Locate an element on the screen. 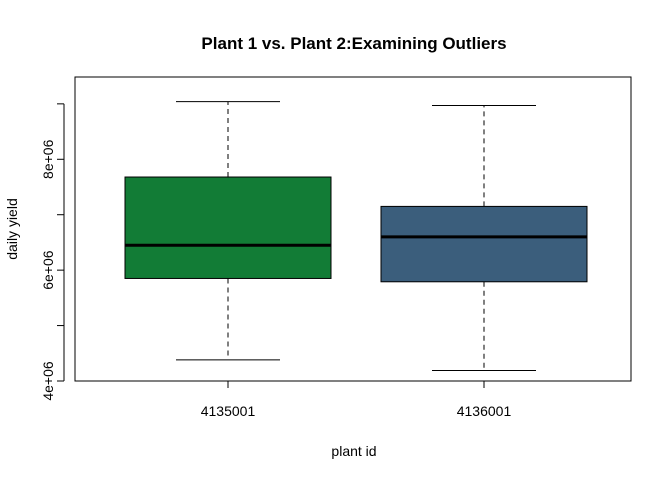  y-tick-label: 6e+06 is located at coordinates (48, 270).